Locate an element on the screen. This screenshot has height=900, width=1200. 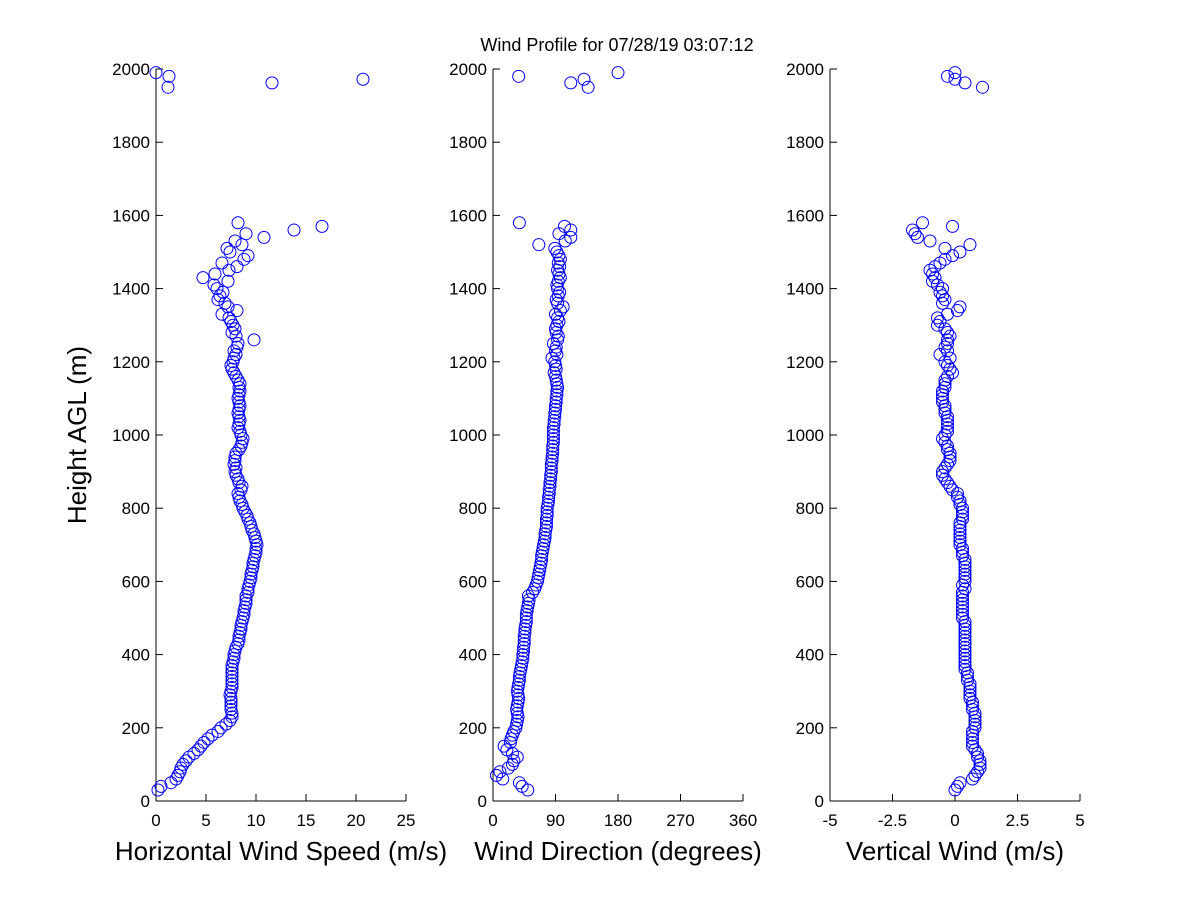
direction-x-tick-label: 270 is located at coordinates (680, 820).